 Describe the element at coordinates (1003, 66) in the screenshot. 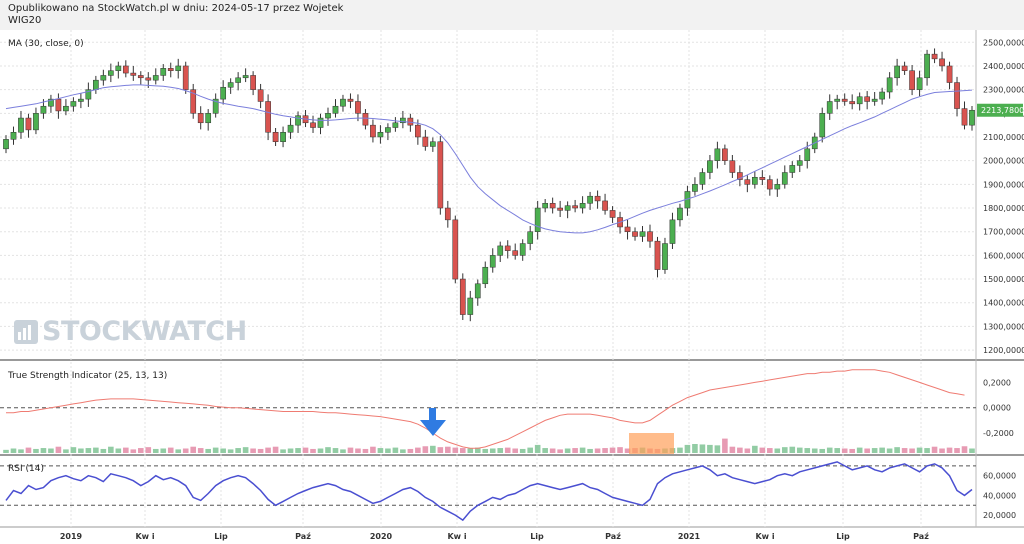

I see `y-tick-label: 2400,0000` at that location.